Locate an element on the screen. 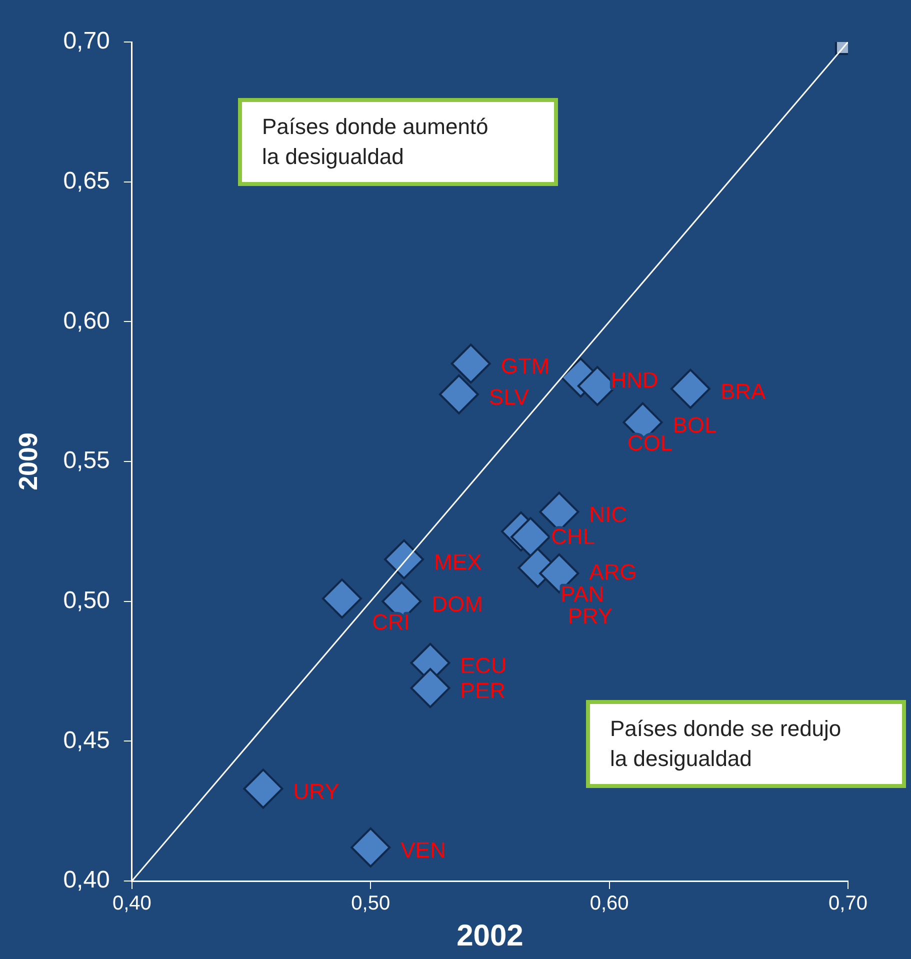 This screenshot has width=911, height=959. annotation: VEN is located at coordinates (423, 850).